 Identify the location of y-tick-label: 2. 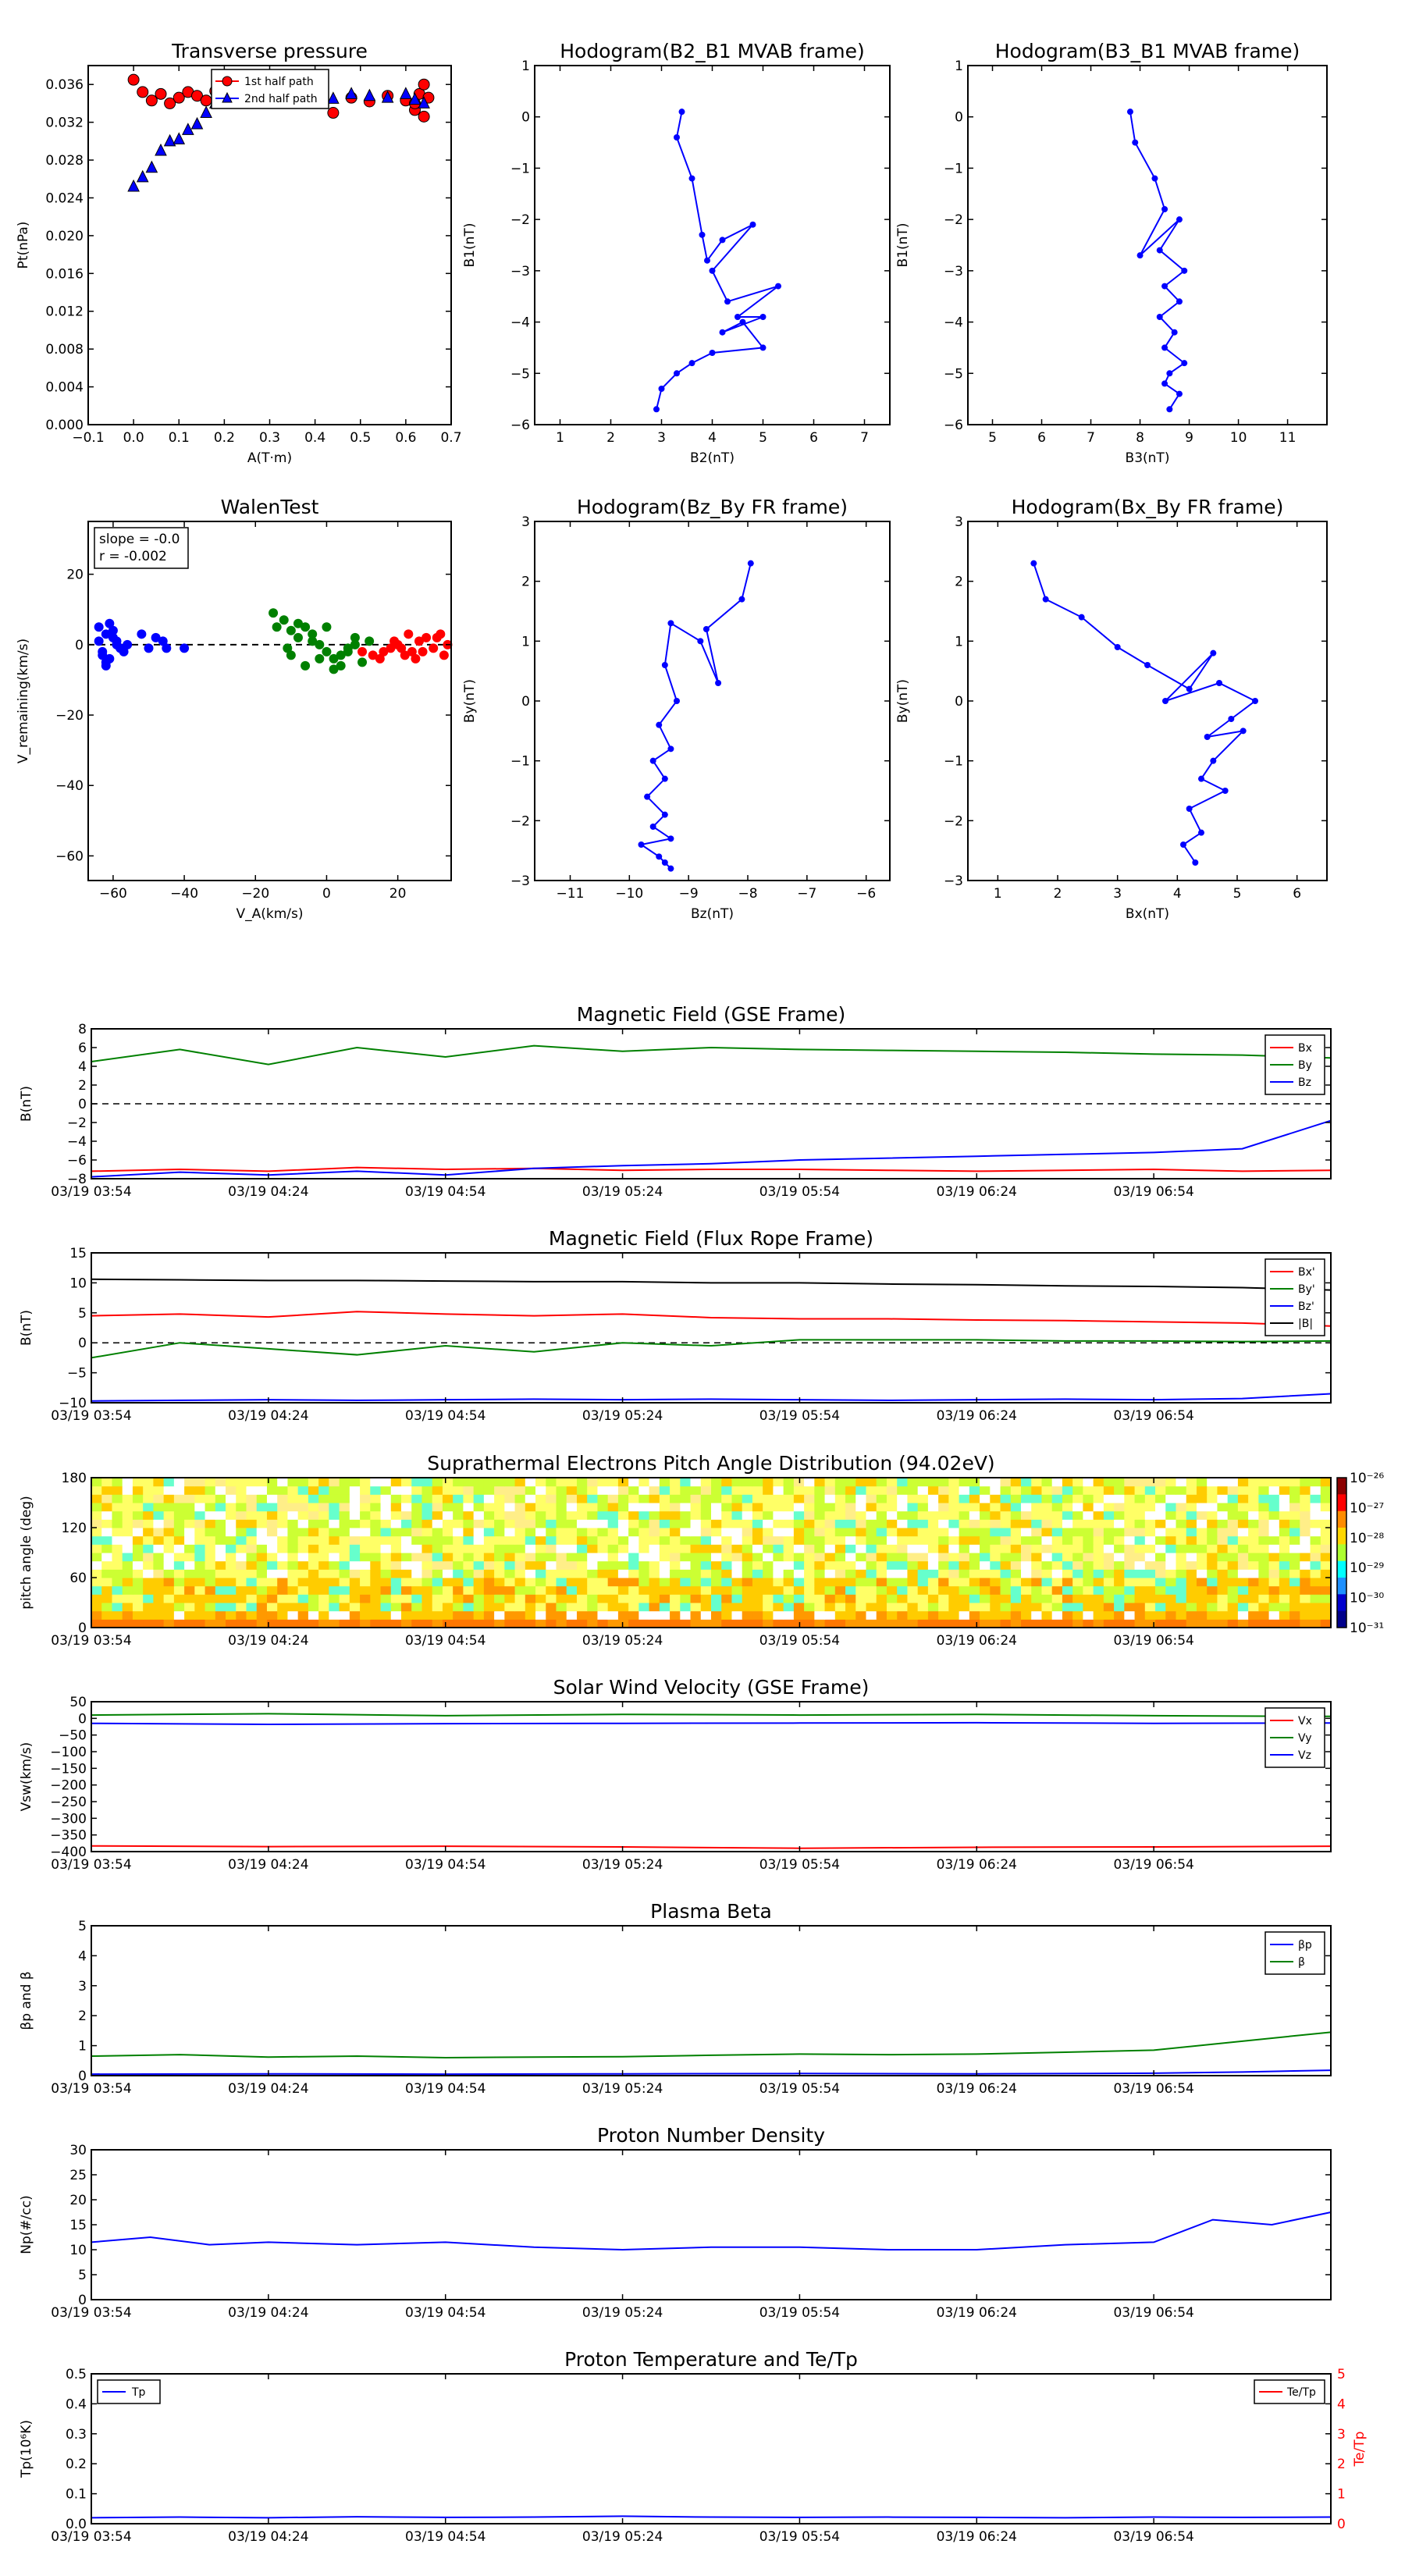
(82, 2016).